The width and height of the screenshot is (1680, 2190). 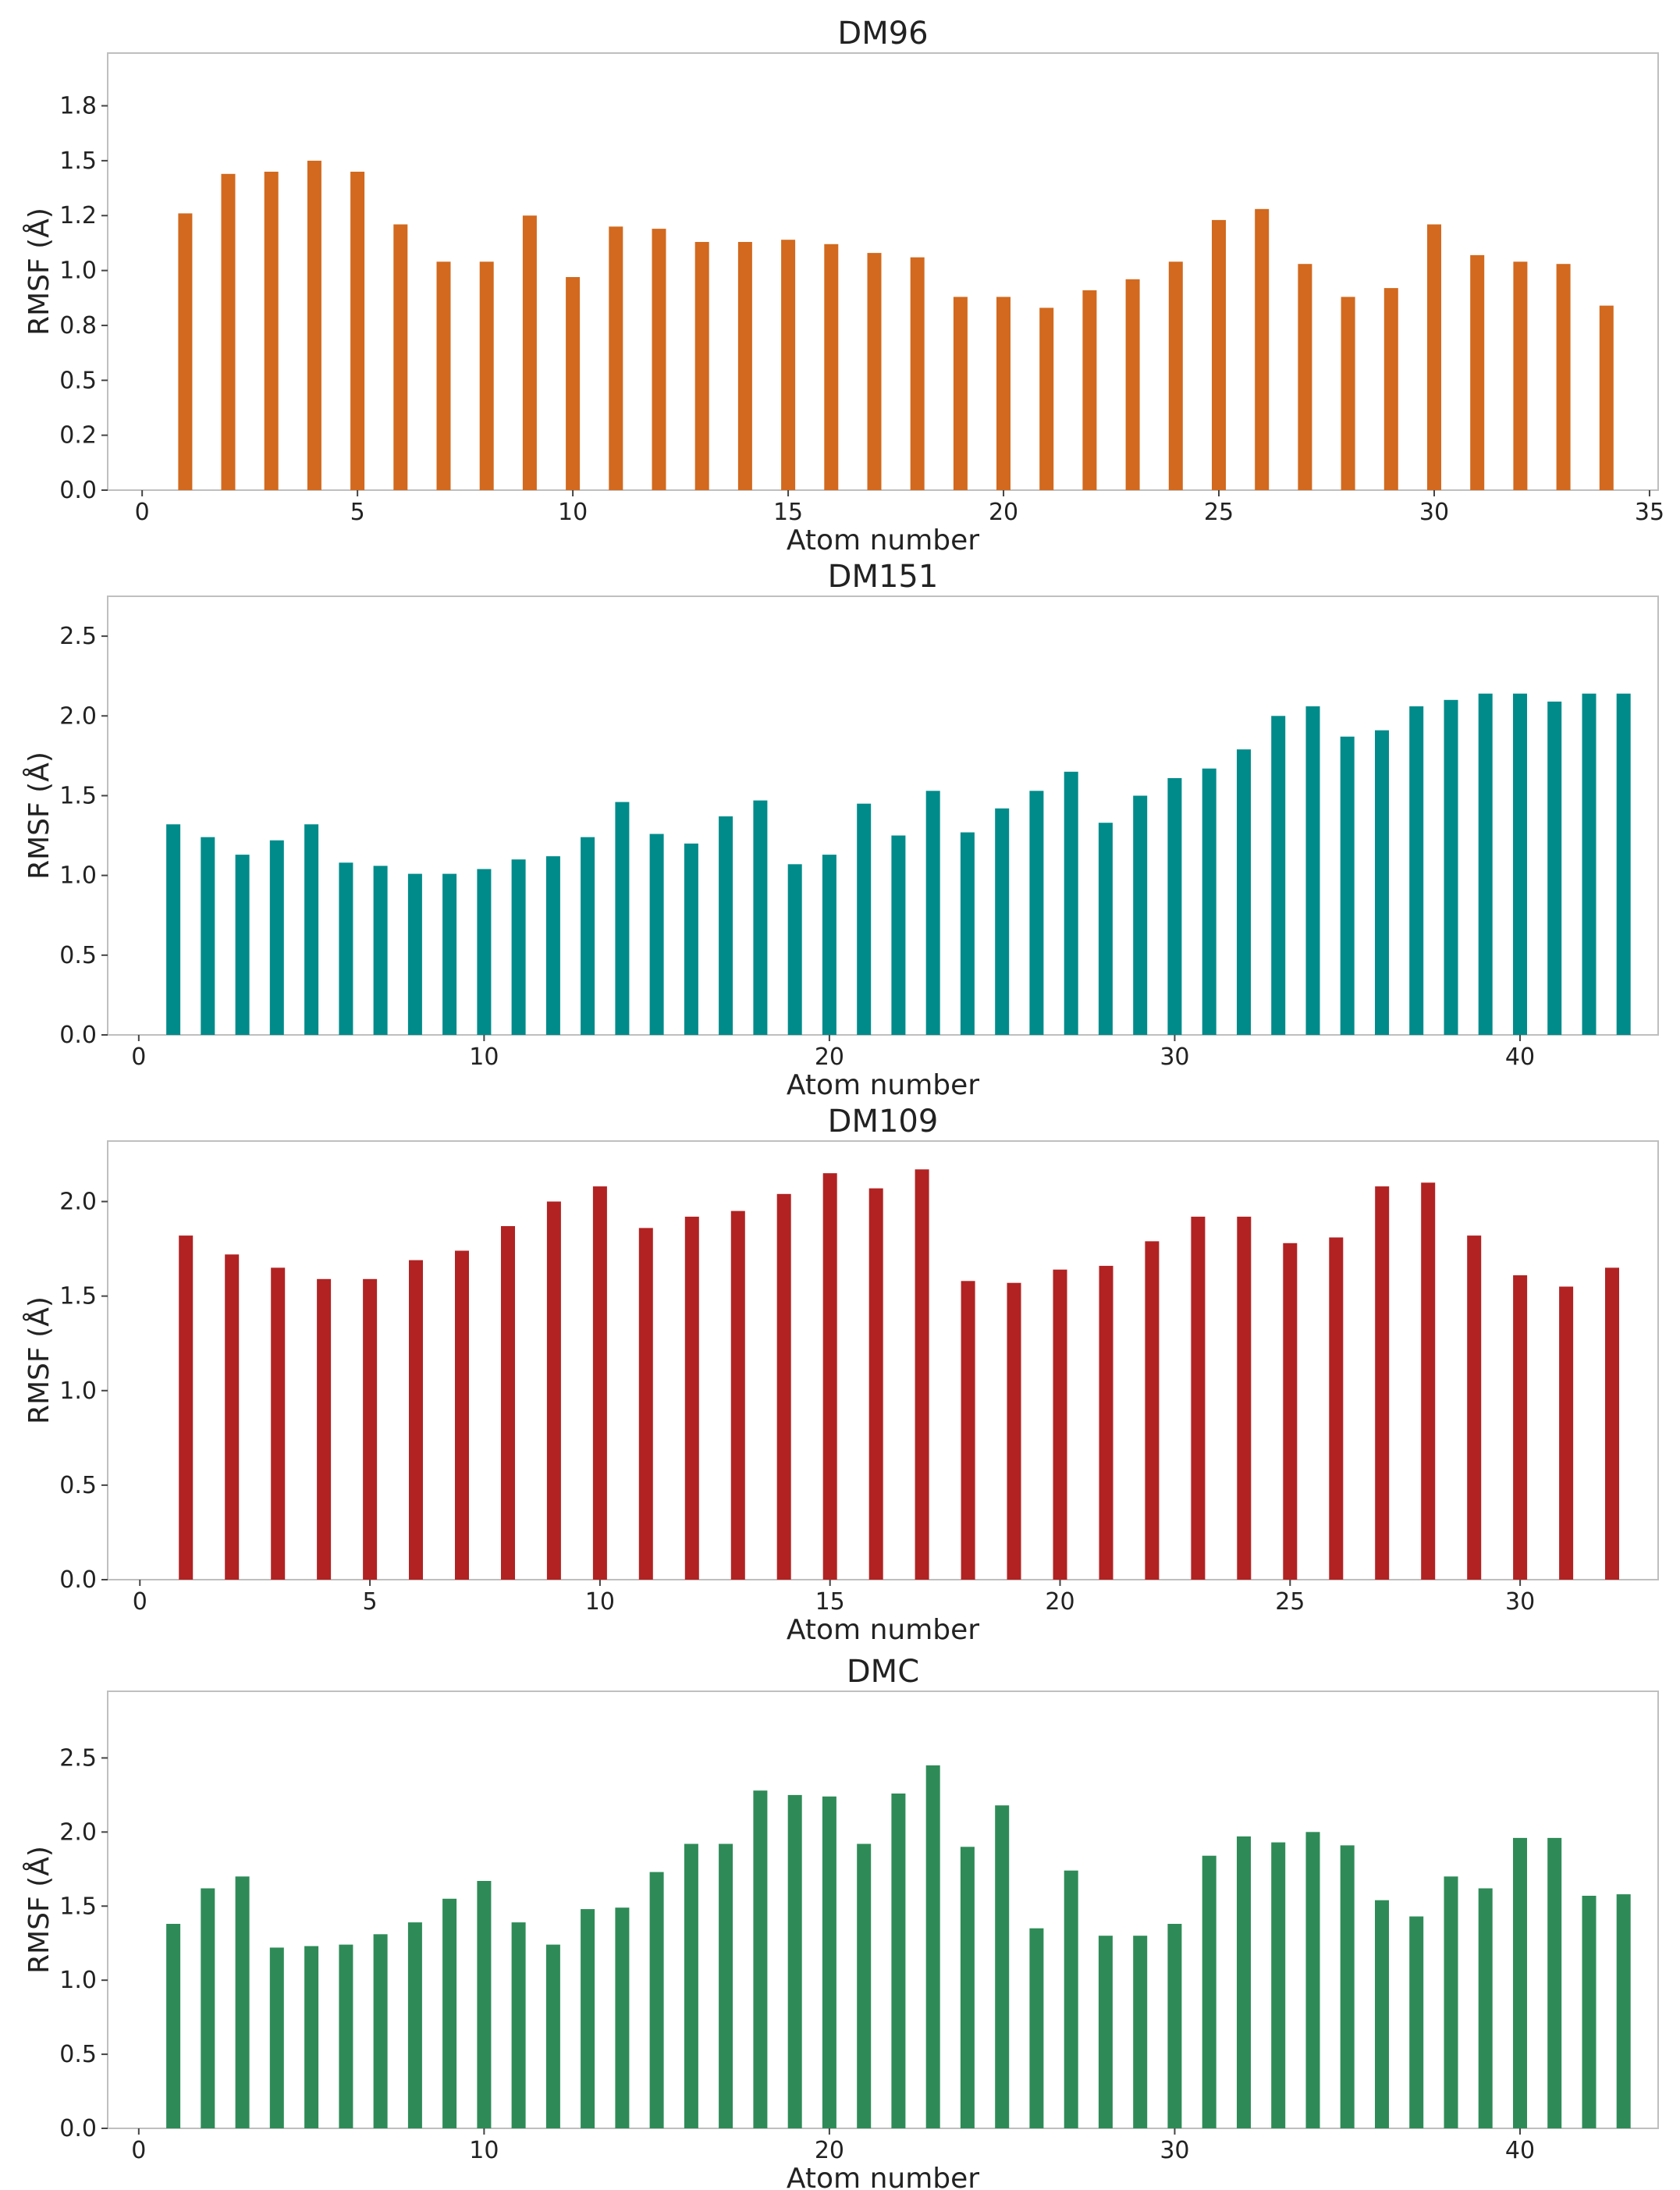 I want to click on chart-title: DM96, so click(x=882, y=34).